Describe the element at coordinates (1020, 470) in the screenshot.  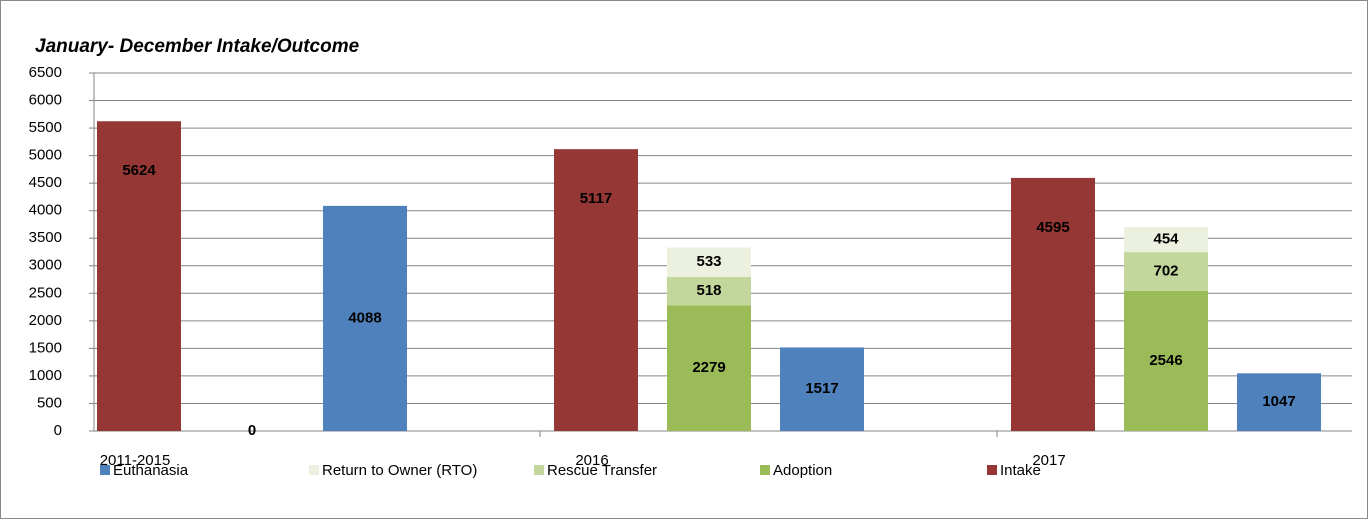
I see `legend-label: Intake` at that location.